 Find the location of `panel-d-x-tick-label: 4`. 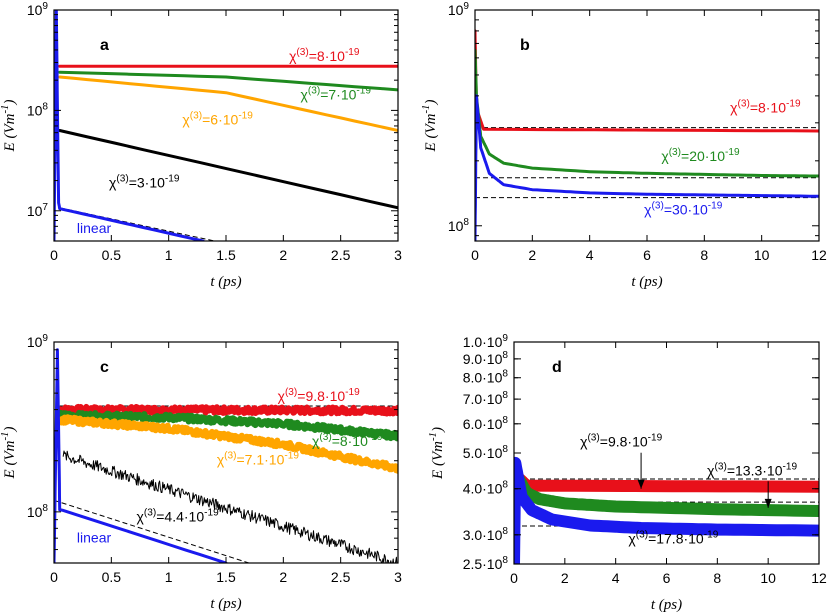

panel-d-x-tick-label: 4 is located at coordinates (616, 578).